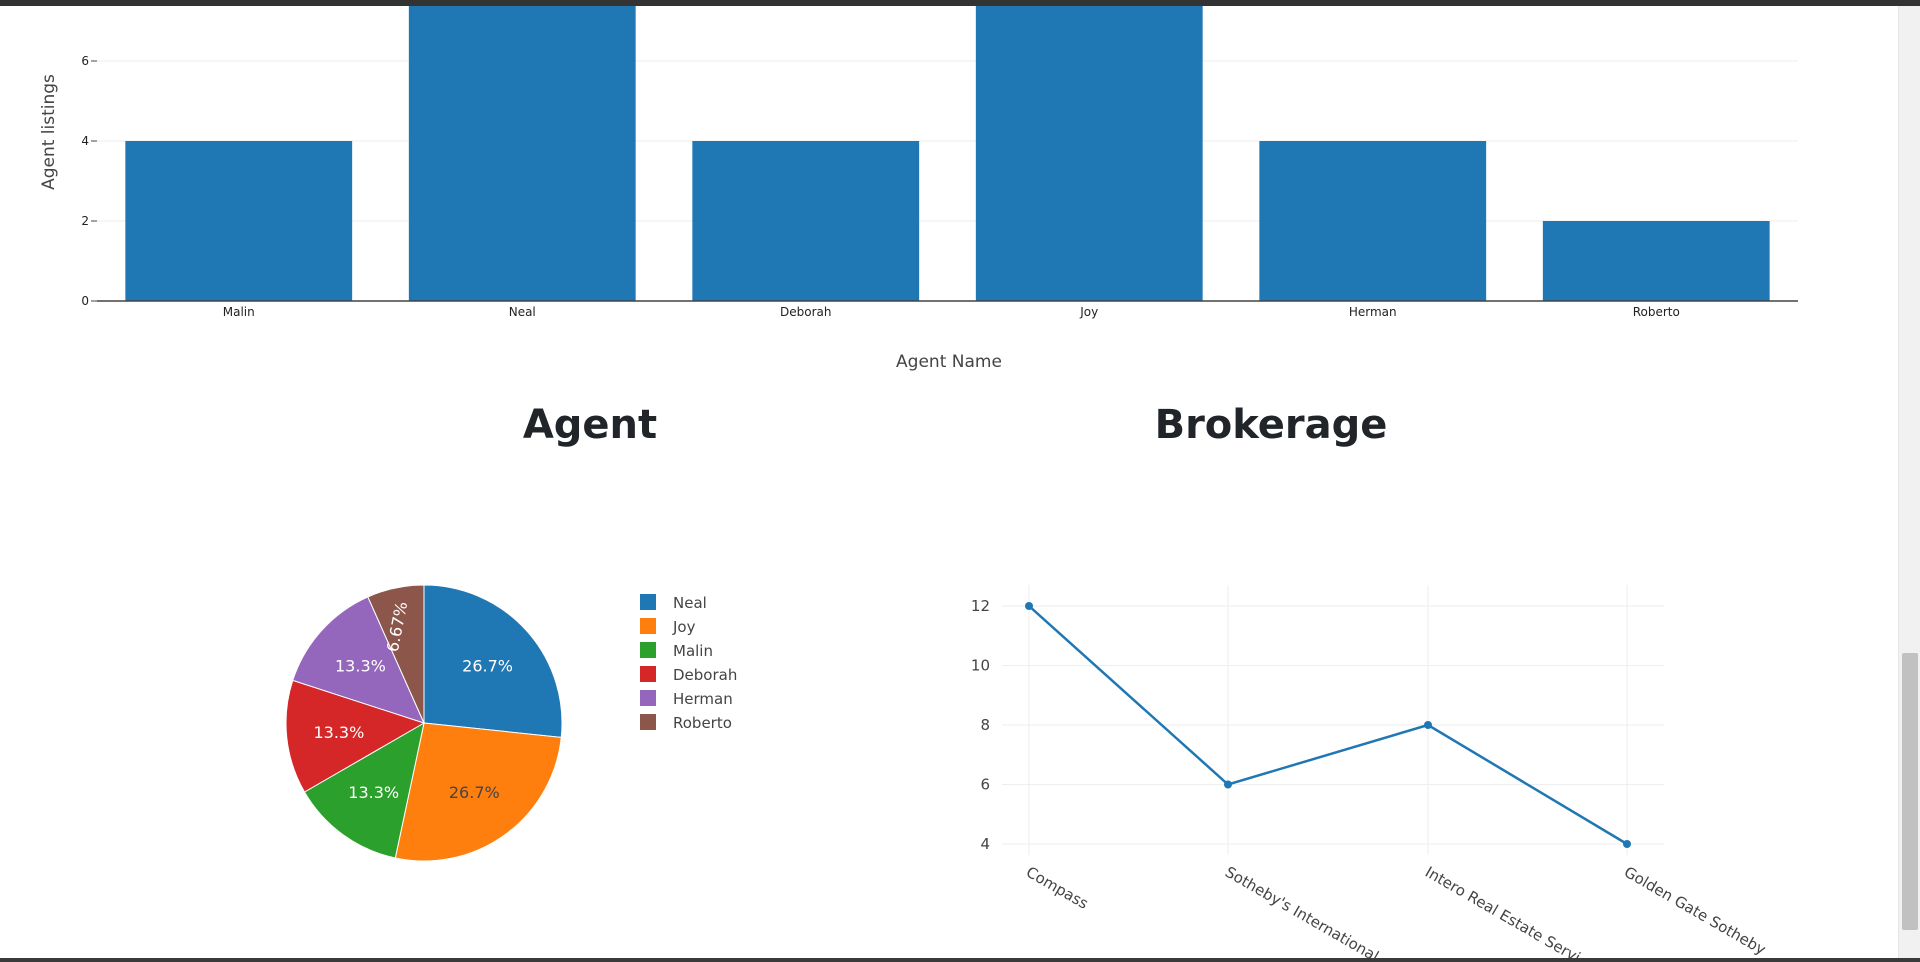  I want to click on bar-neal, so click(522, 153).